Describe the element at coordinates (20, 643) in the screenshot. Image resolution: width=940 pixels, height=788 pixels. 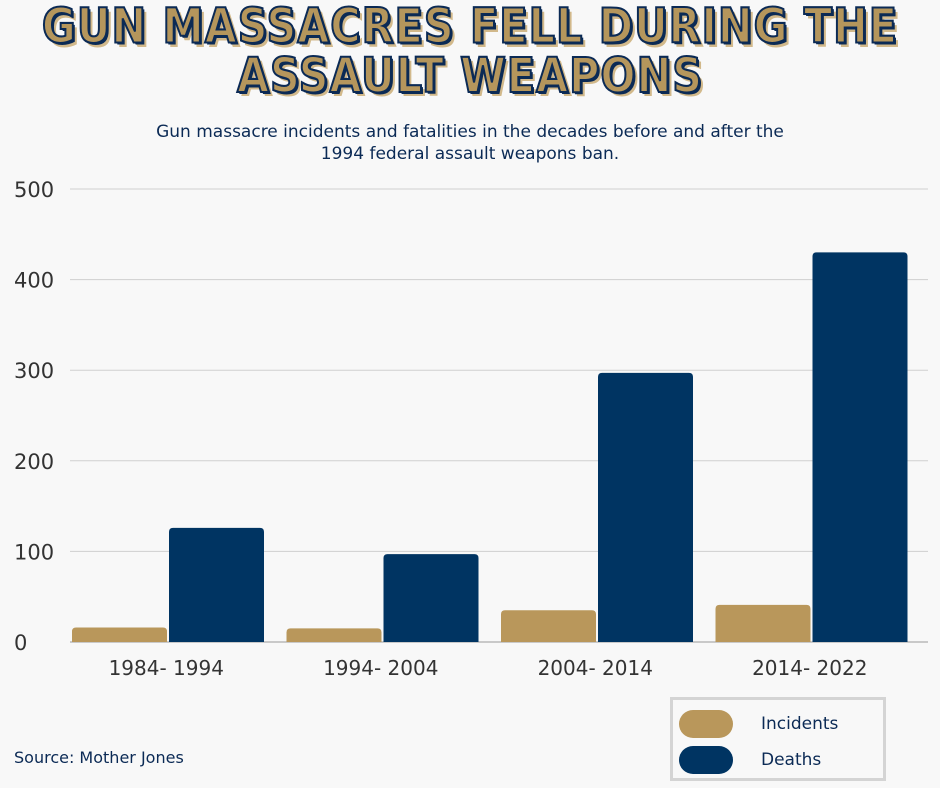
I see `y-tick-label: 0` at that location.